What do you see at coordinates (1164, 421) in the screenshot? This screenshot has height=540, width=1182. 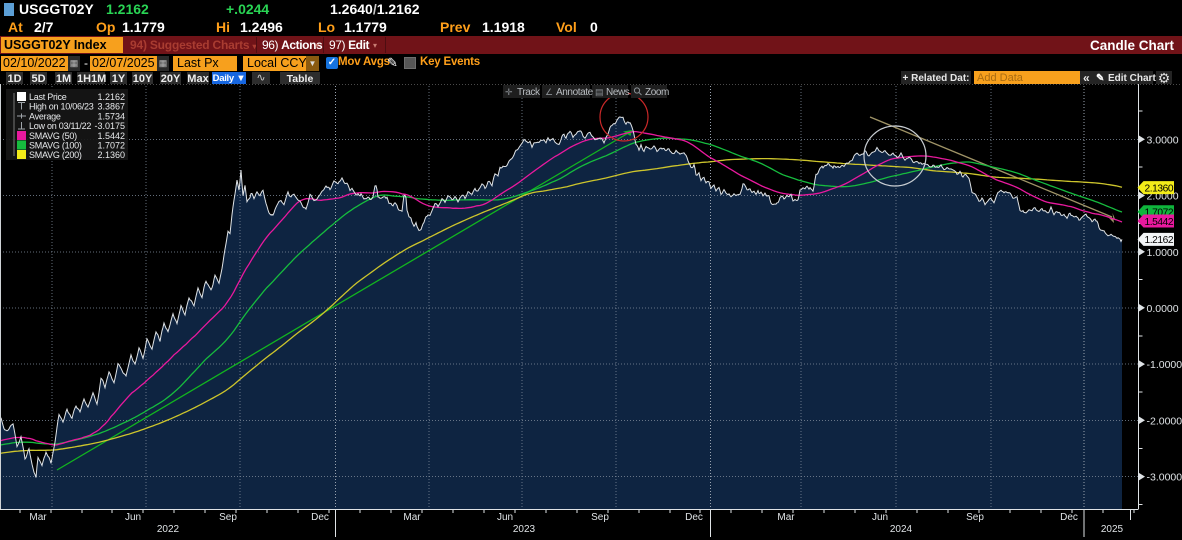 I see `svg-text: -2.0000` at bounding box center [1164, 421].